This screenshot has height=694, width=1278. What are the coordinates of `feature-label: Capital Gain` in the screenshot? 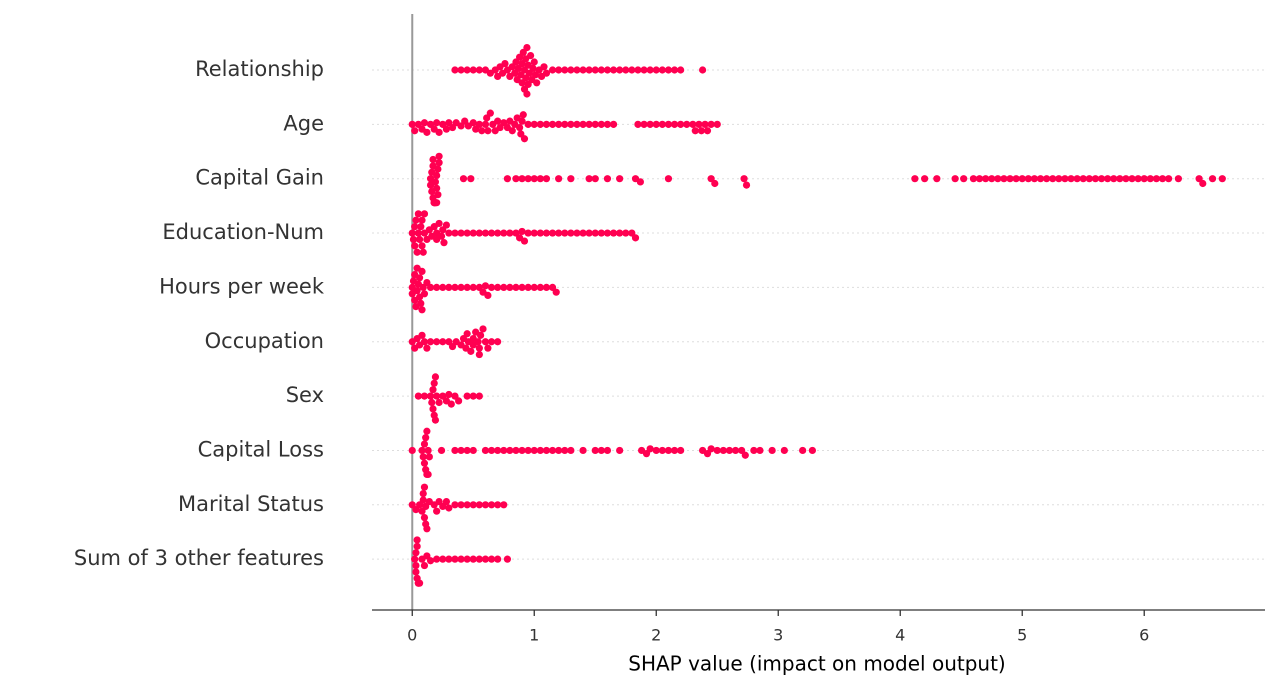 It's located at (259, 178).